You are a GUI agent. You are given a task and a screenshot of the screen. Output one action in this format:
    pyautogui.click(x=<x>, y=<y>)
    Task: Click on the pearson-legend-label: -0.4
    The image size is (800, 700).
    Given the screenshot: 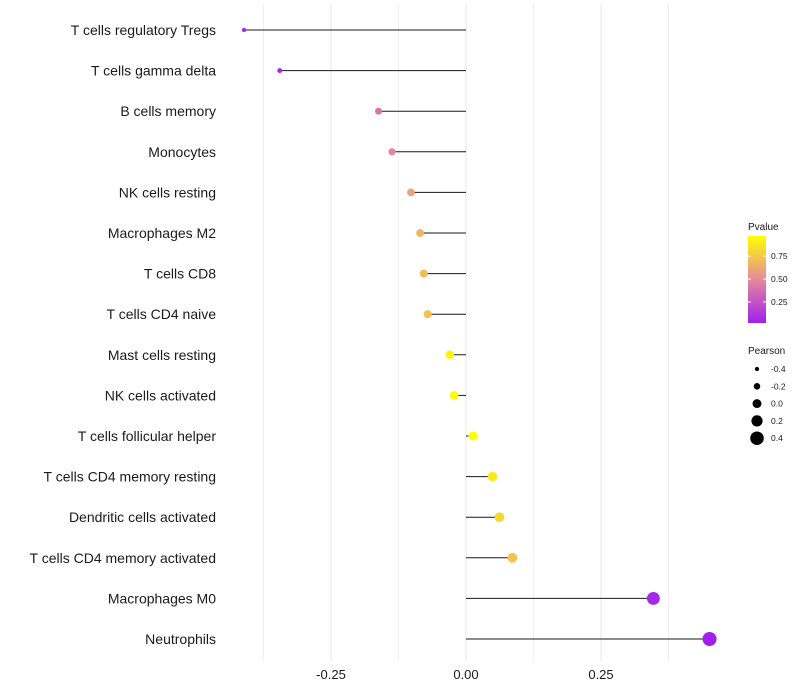 What is the action you would take?
    pyautogui.click(x=778, y=369)
    